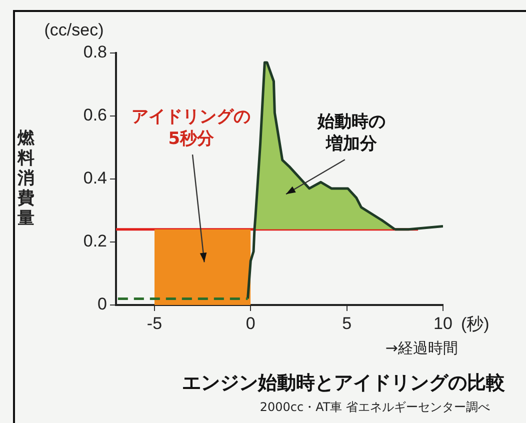 This screenshot has height=423, width=526. Describe the element at coordinates (343, 383) in the screenshot. I see `text: エンジン始動時とアイドリングの比較` at that location.